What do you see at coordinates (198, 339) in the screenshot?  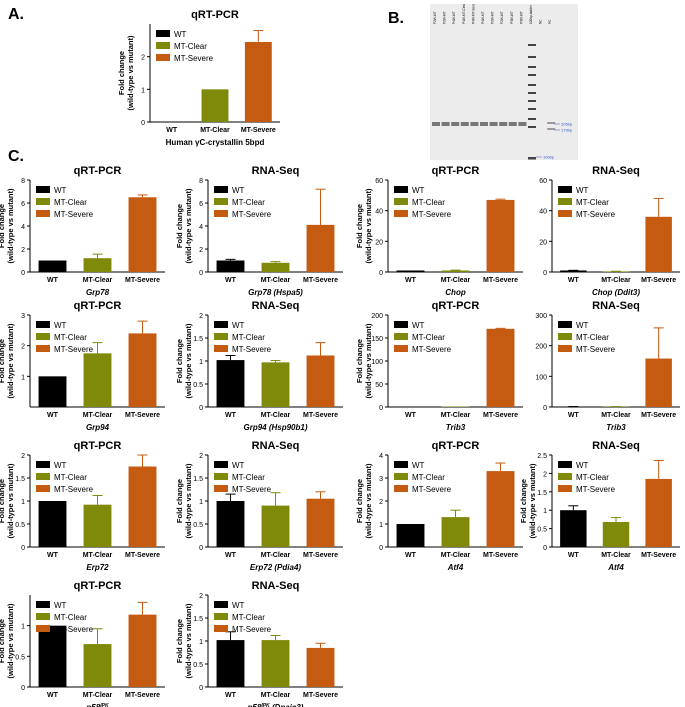 I see `y-tick-label: 1.5` at bounding box center [198, 339].